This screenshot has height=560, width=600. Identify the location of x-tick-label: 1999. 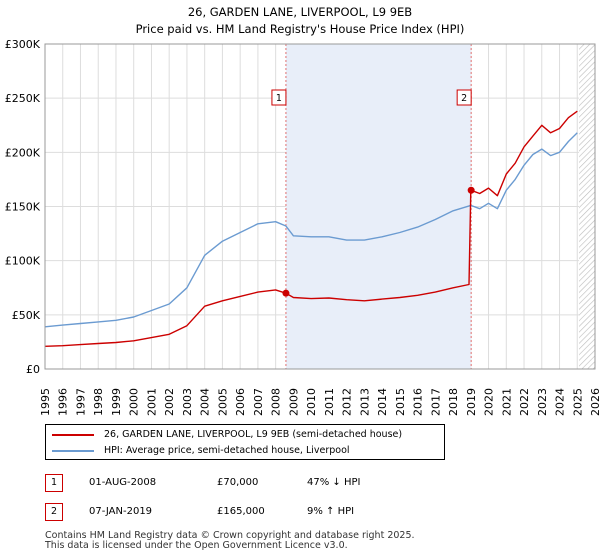
(116, 402).